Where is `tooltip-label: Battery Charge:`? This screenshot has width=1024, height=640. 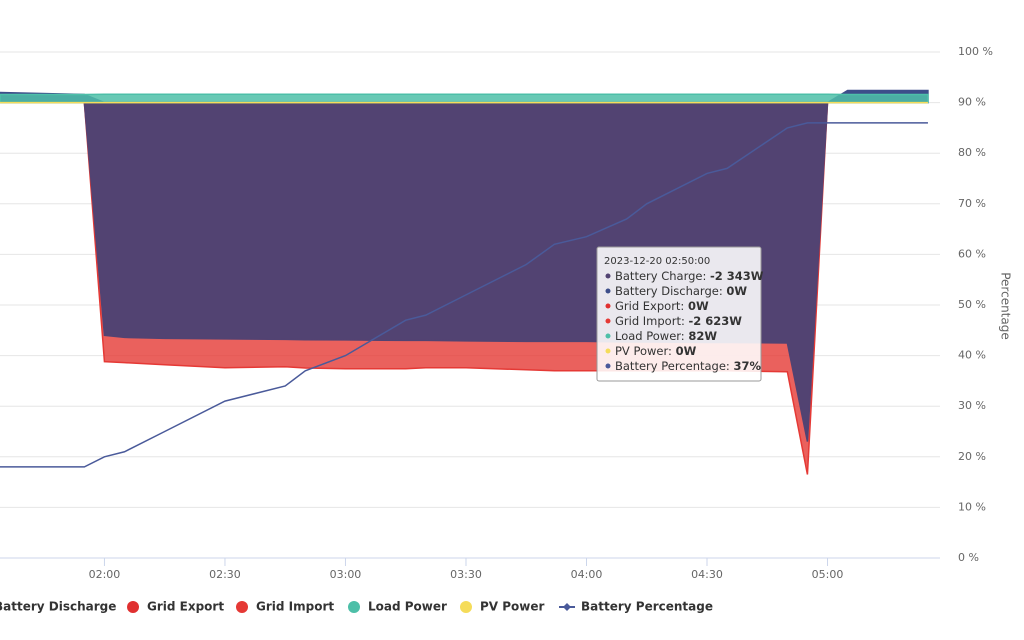 tooltip-label: Battery Charge: is located at coordinates (662, 276).